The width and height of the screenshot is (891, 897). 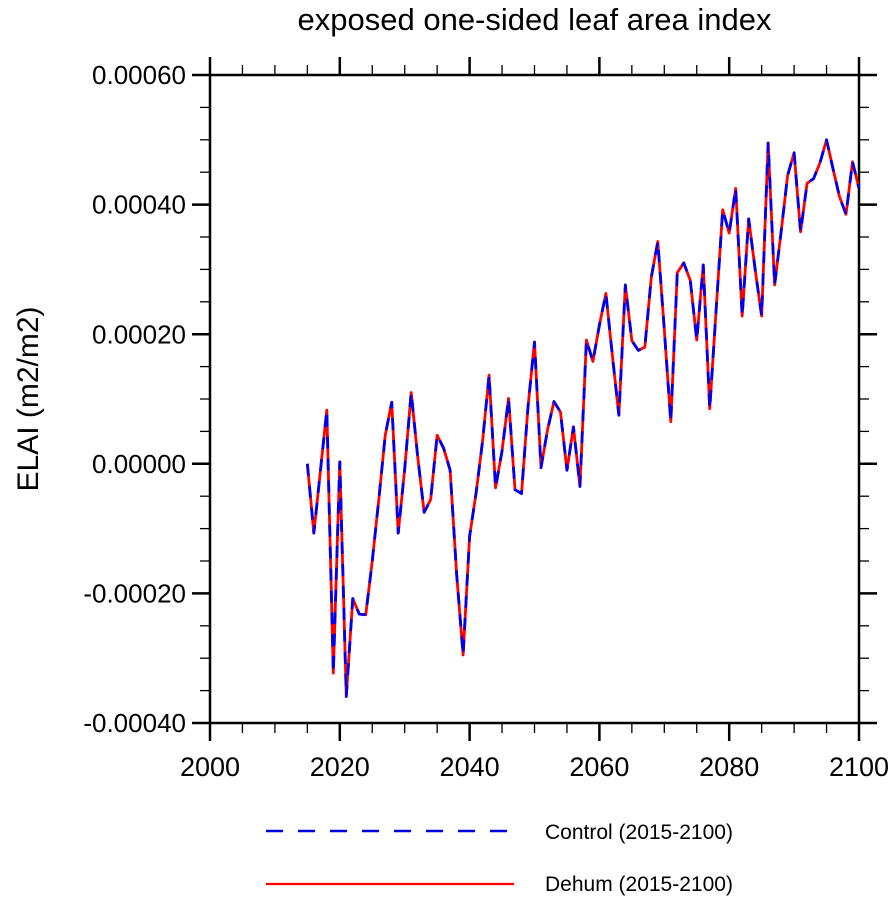 I want to click on y-tick-label: 0.00060, so click(x=139, y=75).